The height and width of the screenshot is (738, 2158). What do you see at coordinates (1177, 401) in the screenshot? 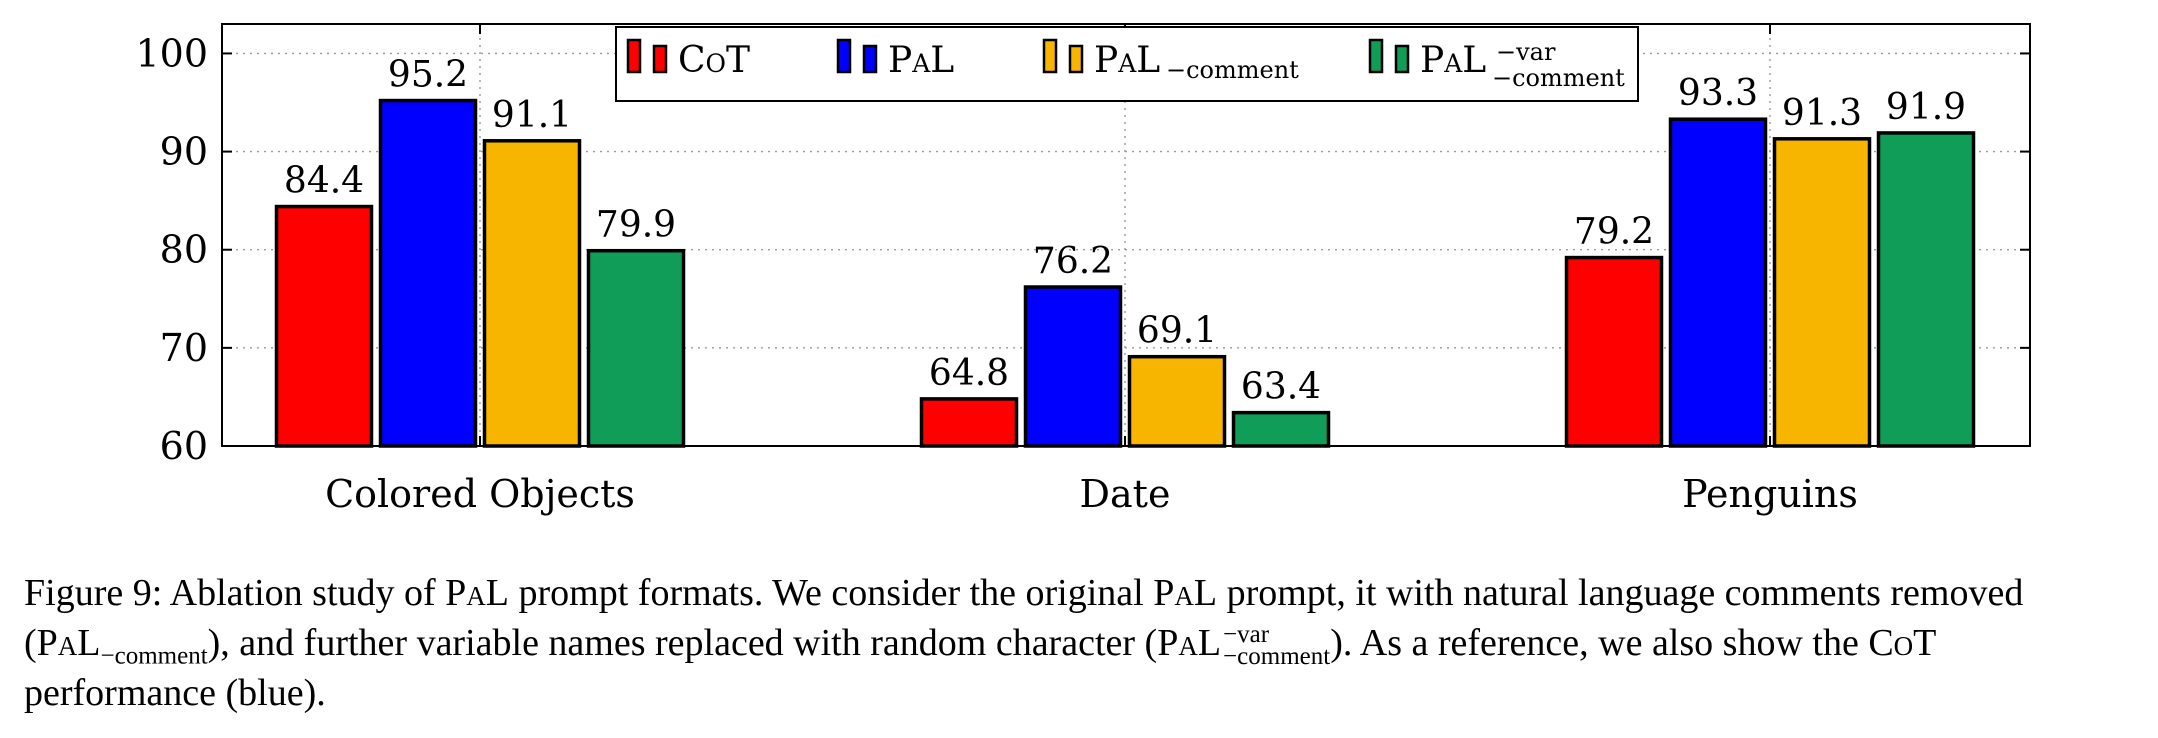
I see `bar-s2-c1` at bounding box center [1177, 401].